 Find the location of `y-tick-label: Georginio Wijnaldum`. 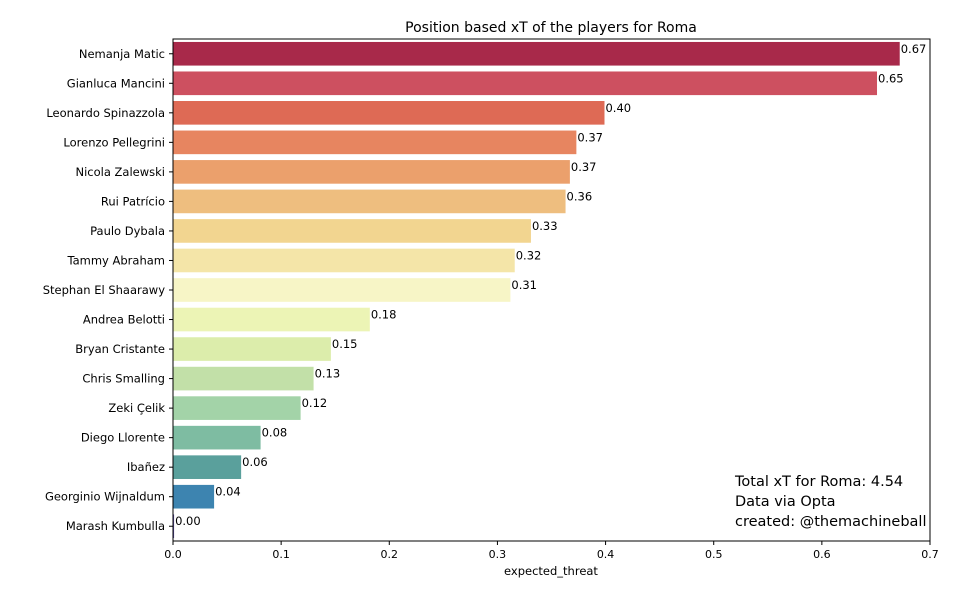

y-tick-label: Georginio Wijnaldum is located at coordinates (105, 497).